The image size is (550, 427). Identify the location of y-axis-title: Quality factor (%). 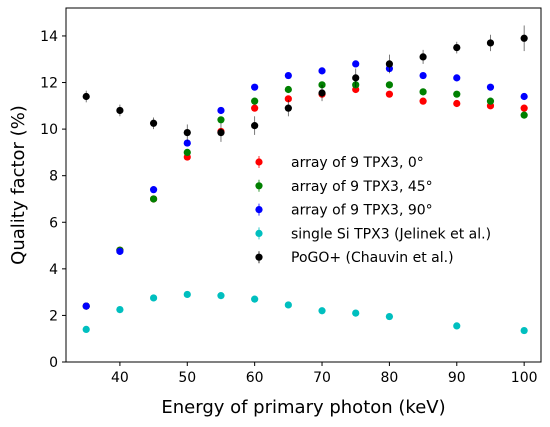
(18, 185).